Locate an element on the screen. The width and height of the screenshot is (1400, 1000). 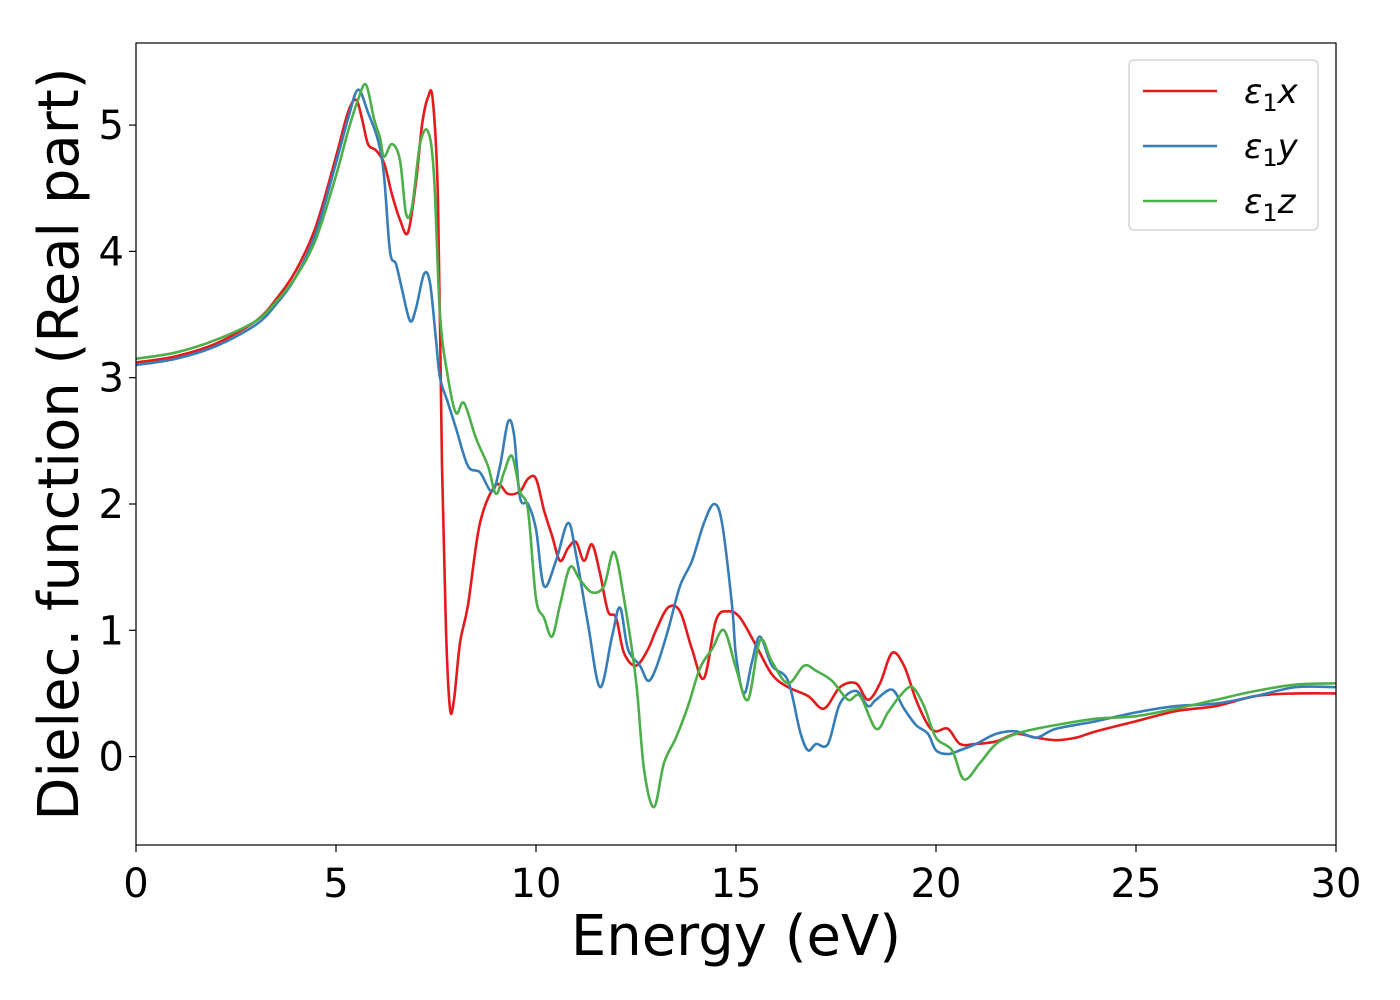
x-axis-label: Energy (eV) is located at coordinates (736, 936).